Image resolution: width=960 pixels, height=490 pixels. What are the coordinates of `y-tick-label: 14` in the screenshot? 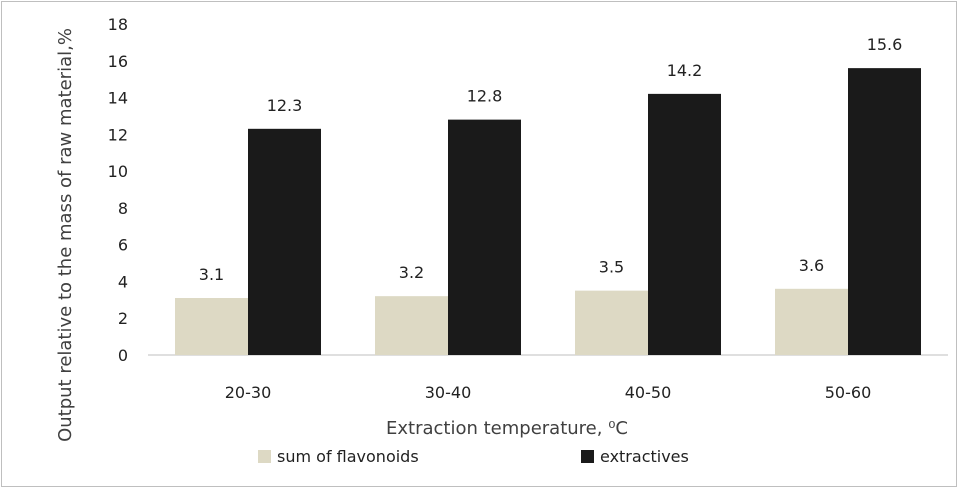 It's located at (118, 98).